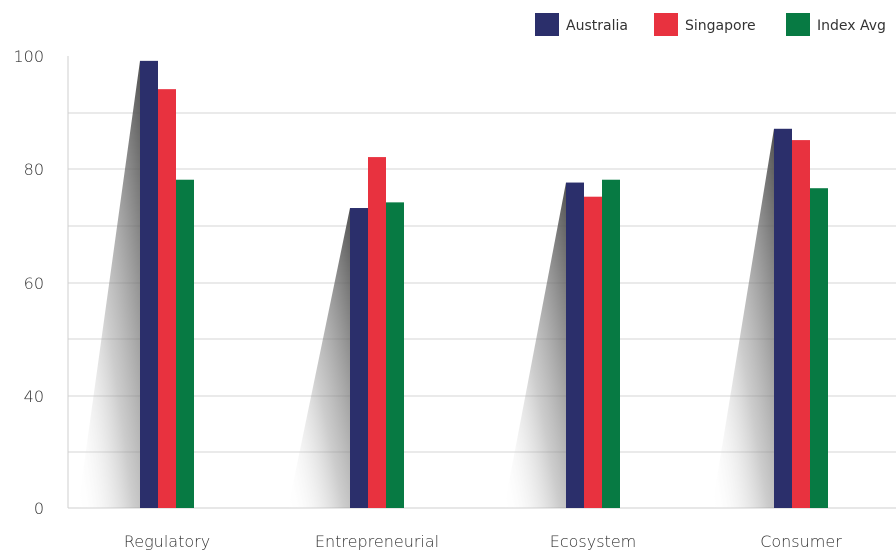  What do you see at coordinates (149, 284) in the screenshot?
I see `bar-australia-regulatory` at bounding box center [149, 284].